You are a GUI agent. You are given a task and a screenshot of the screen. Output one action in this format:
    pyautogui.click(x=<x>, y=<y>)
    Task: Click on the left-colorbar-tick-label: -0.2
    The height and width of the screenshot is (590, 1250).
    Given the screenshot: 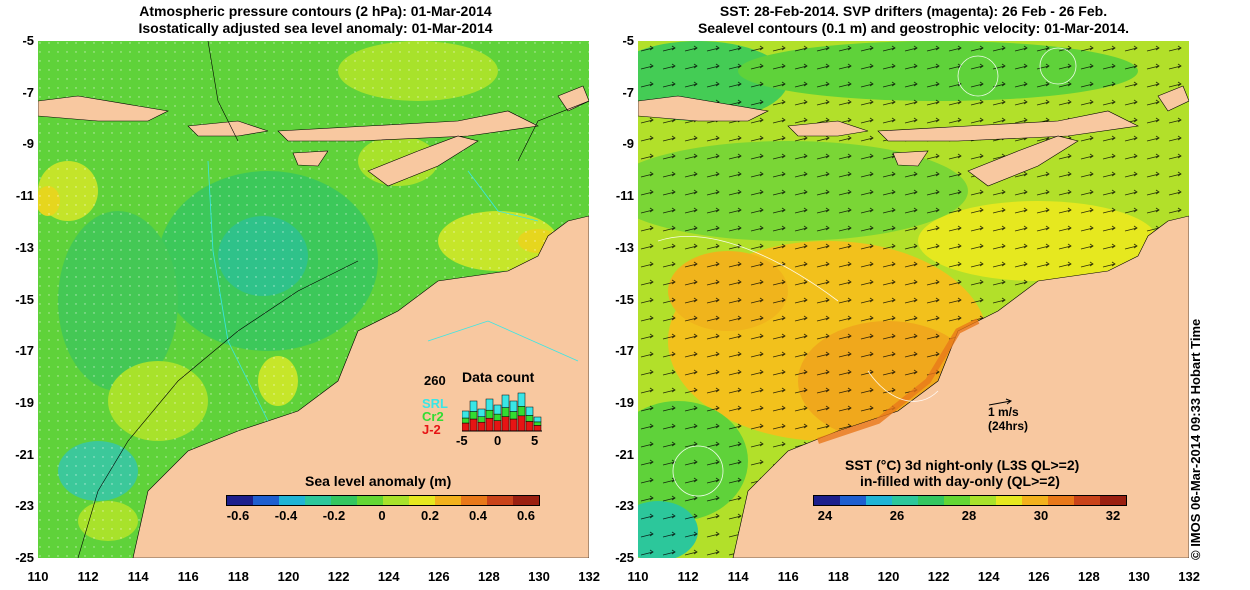 What is the action you would take?
    pyautogui.click(x=334, y=515)
    